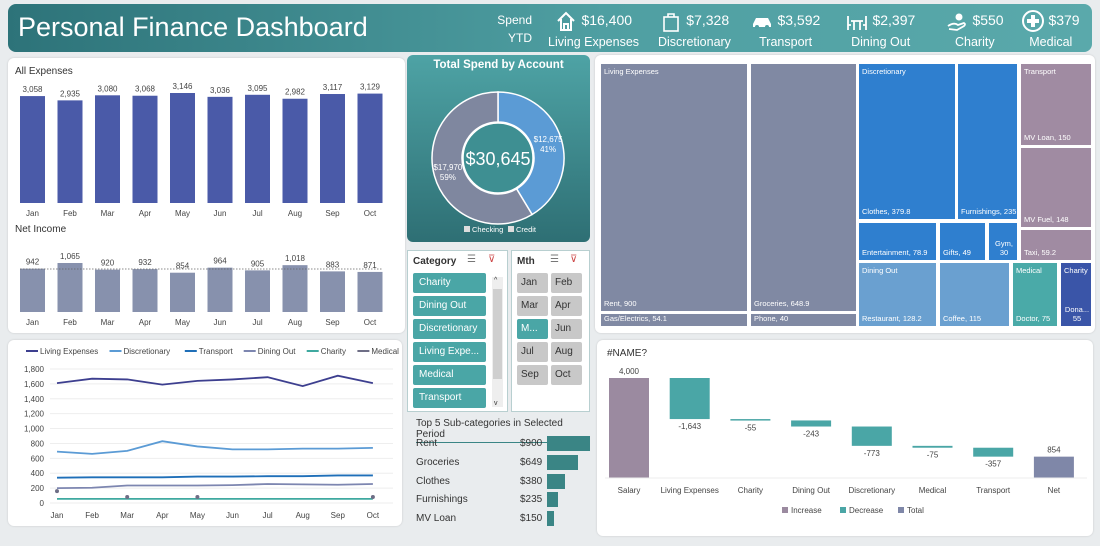 This screenshot has height=546, width=1100. I want to click on treemap-tile: Living Expenses Rent, 900, so click(674, 187).